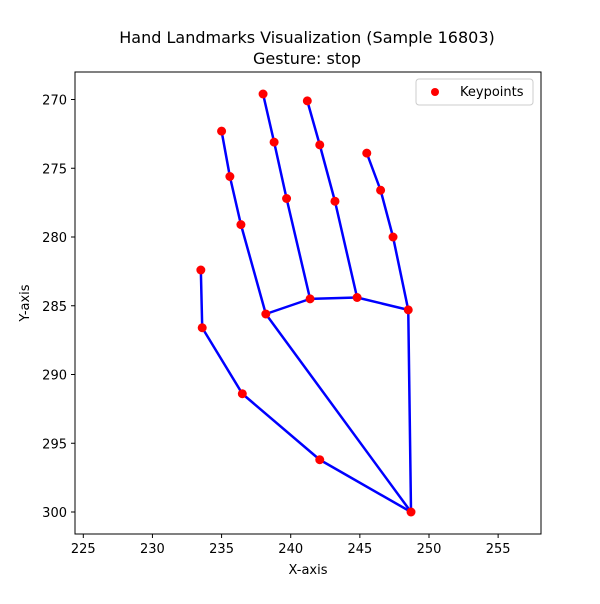 This screenshot has width=600, height=604. Describe the element at coordinates (54, 307) in the screenshot. I see `y-tick-label: 285` at that location.